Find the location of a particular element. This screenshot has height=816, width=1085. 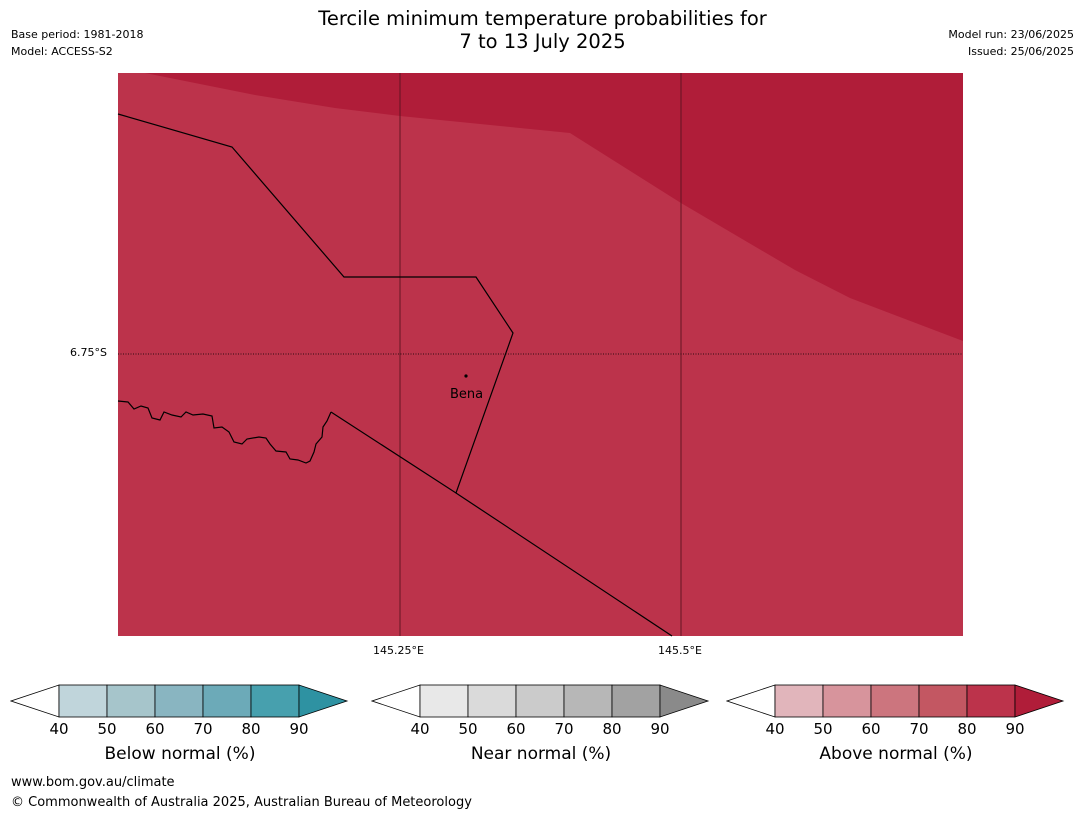

issued-text: Issued: 25/06/2025 is located at coordinates (1020, 51).